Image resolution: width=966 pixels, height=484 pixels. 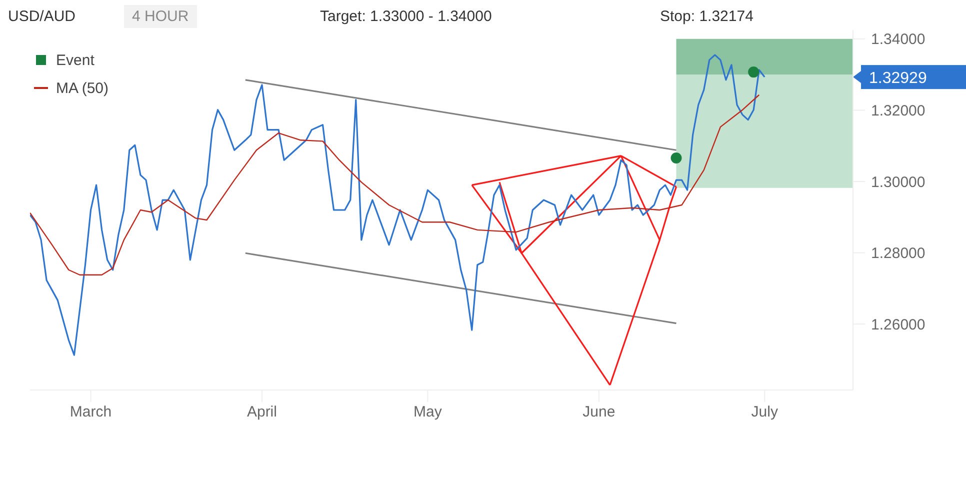 I want to click on y-tick-label: 1.34000, so click(x=898, y=39).